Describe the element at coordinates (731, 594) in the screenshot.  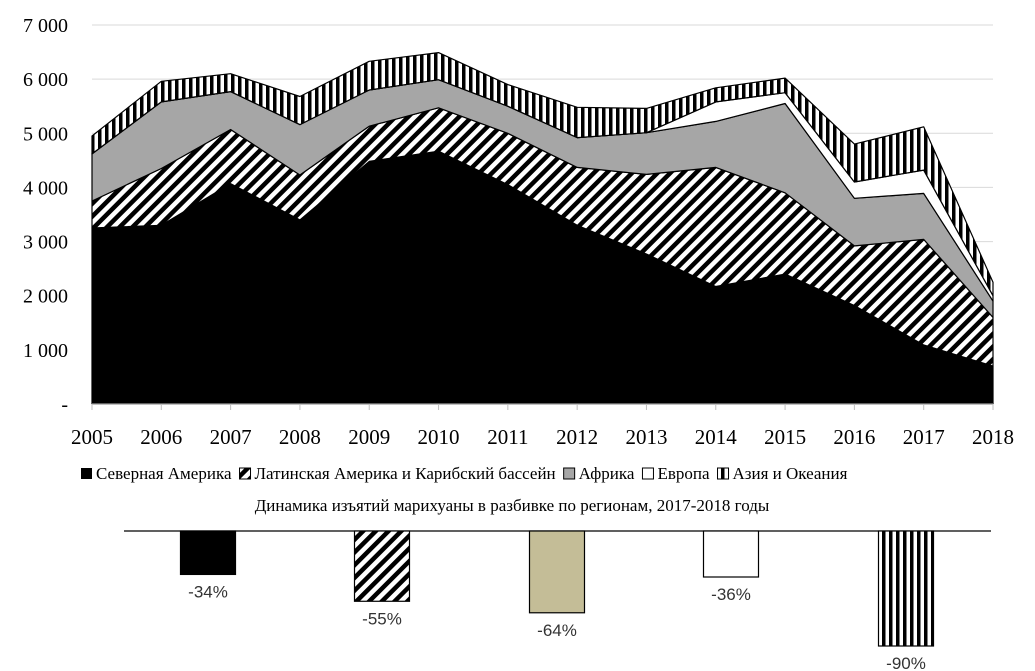
I see `change-bar-label: -36%` at that location.